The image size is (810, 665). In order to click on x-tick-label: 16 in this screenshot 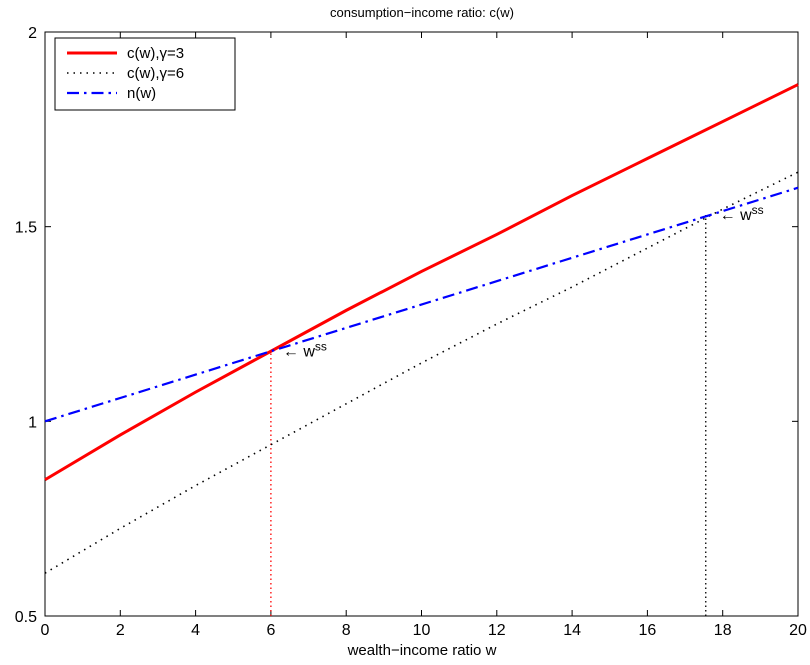, I will do `click(648, 630)`.